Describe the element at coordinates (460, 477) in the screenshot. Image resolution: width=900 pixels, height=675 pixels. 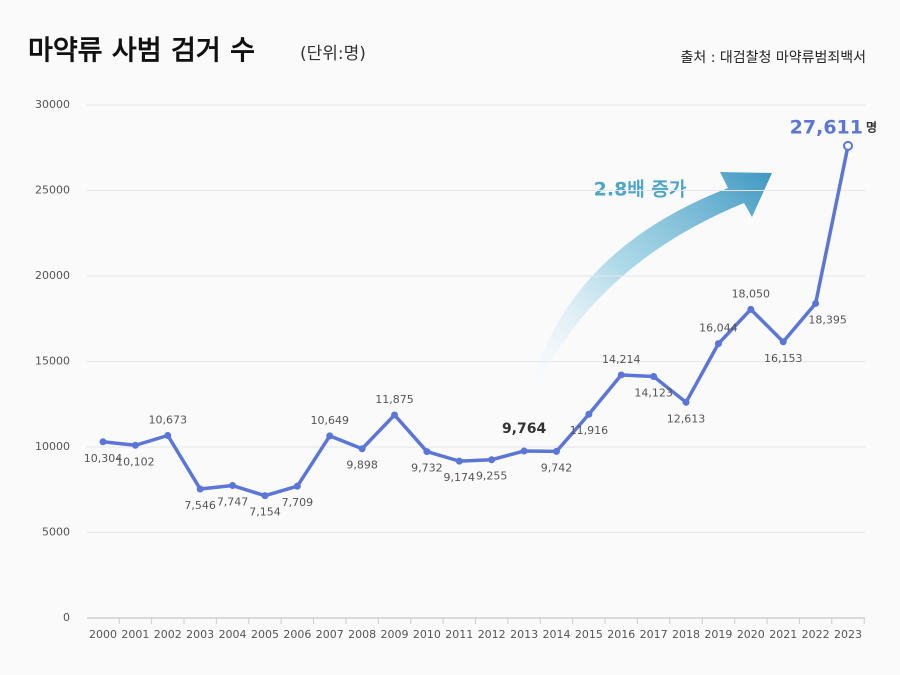
I see `value-label: 9,174` at that location.